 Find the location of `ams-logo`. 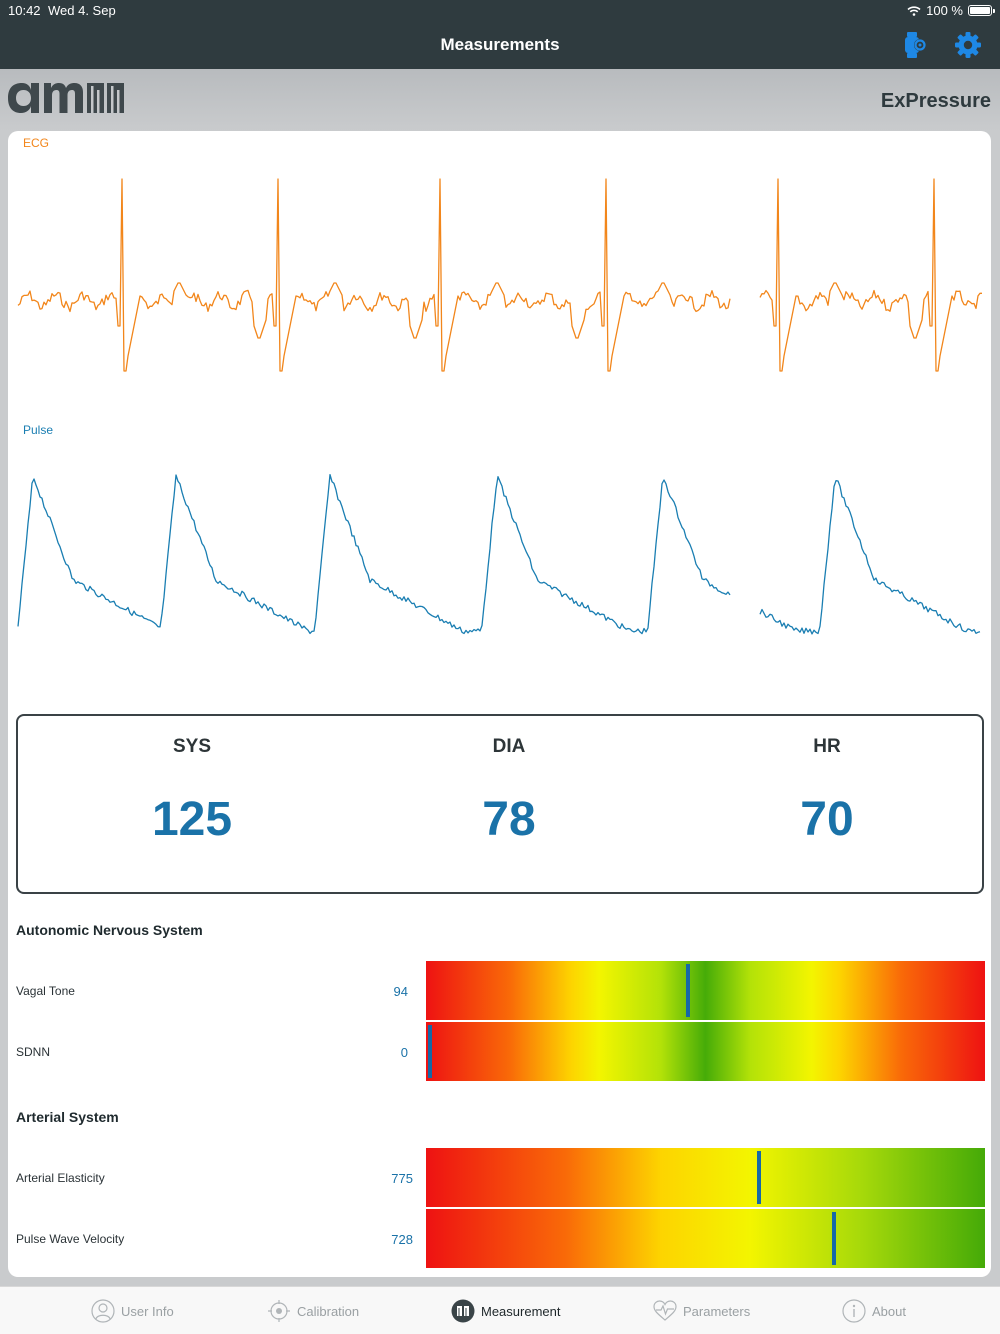

ams-logo is located at coordinates (66, 98).